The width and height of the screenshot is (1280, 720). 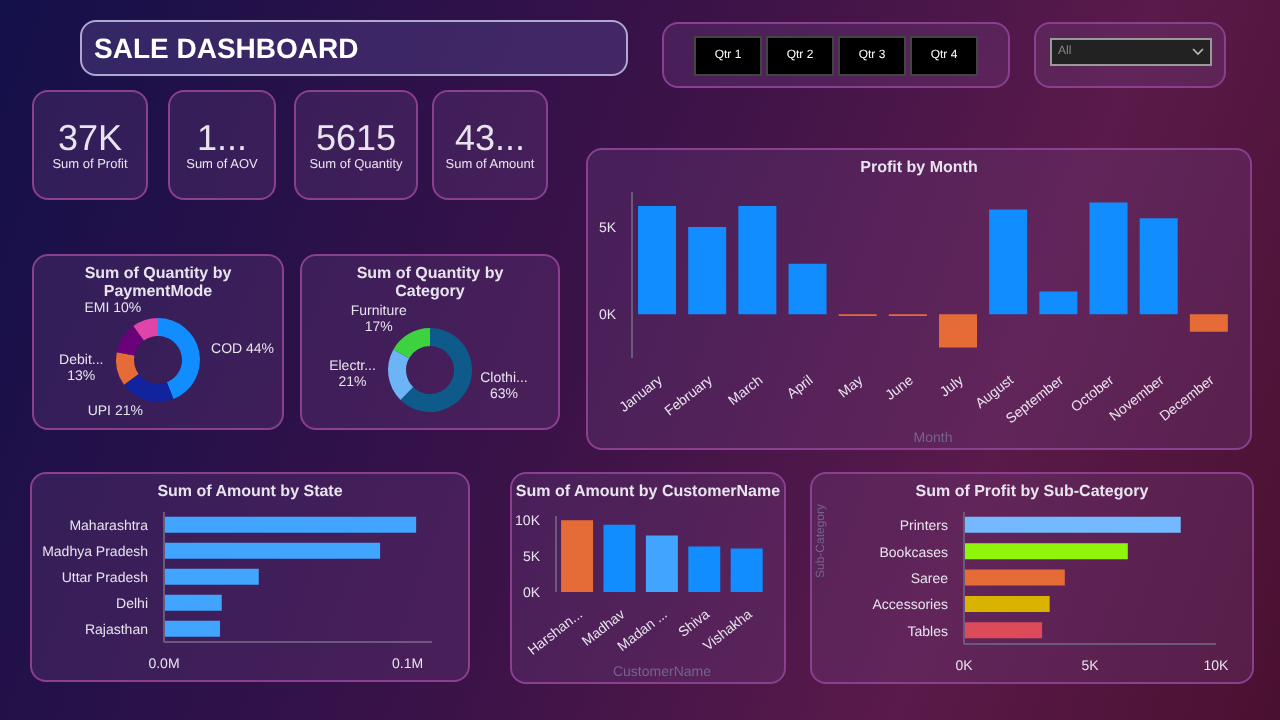 What do you see at coordinates (158, 282) in the screenshot?
I see `chart-title: Sum of Quantity by PaymentMode` at bounding box center [158, 282].